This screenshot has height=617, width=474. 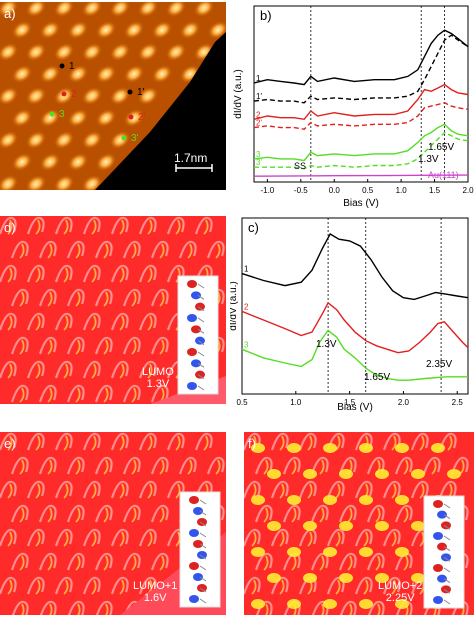 What do you see at coordinates (131, 117) in the screenshot?
I see `point-2p` at bounding box center [131, 117].